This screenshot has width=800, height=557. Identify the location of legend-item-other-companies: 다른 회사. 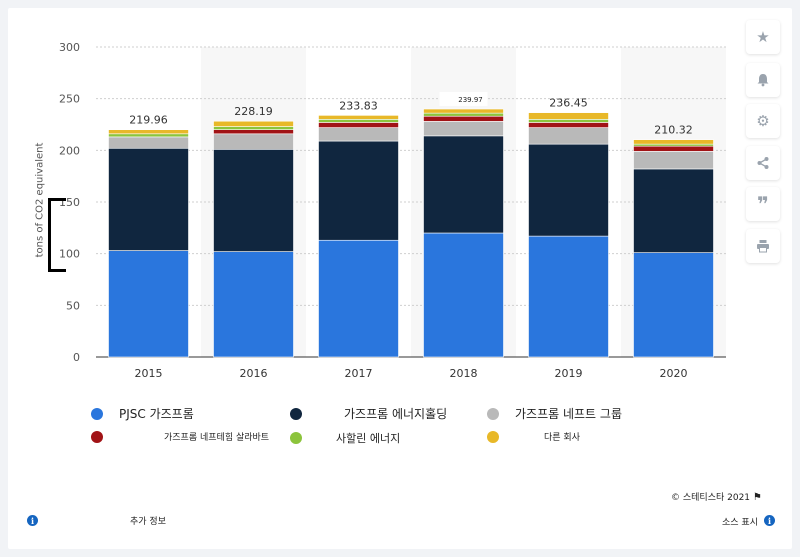
(533, 436).